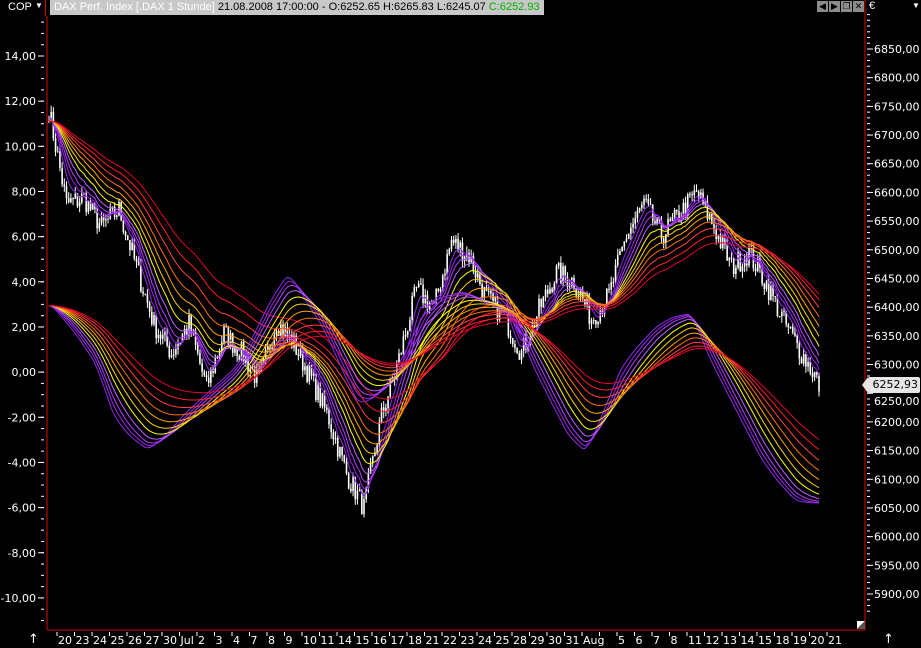  What do you see at coordinates (22, 462) in the screenshot?
I see `left-axis-tick-label: -4,00` at bounding box center [22, 462].